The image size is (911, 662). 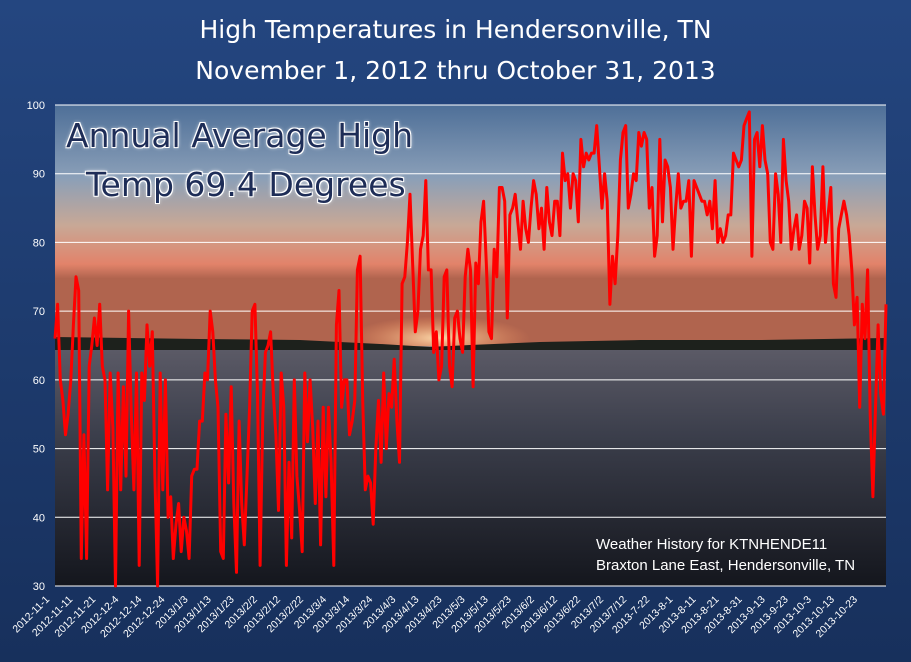 I want to click on y-tick-label: 30, so click(x=39, y=587).